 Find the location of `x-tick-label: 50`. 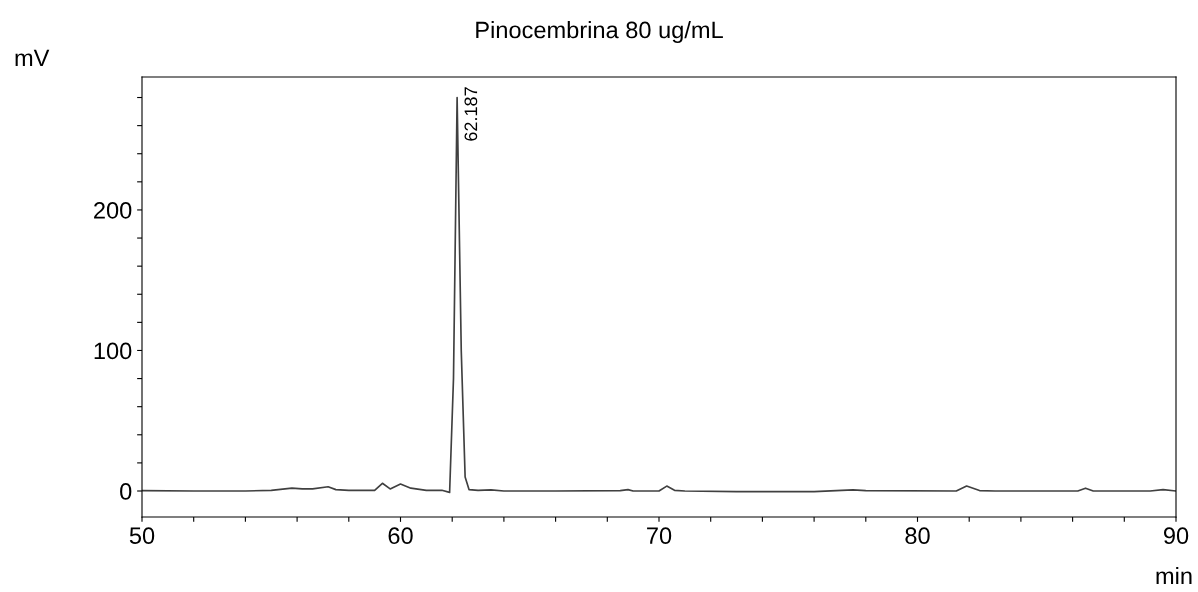

x-tick-label: 50 is located at coordinates (142, 536).